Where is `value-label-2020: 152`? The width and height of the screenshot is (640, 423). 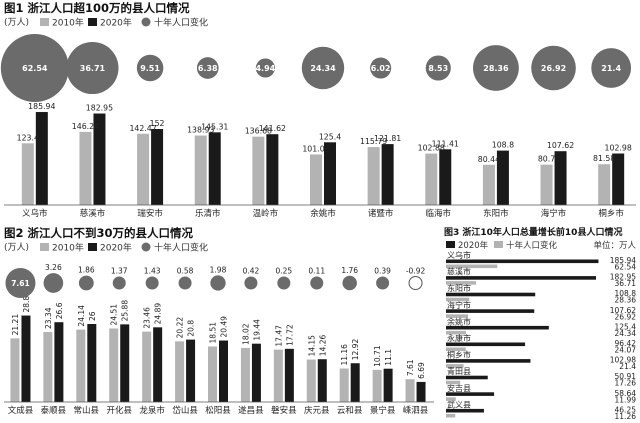
value-label-2020: 152 is located at coordinates (157, 123).